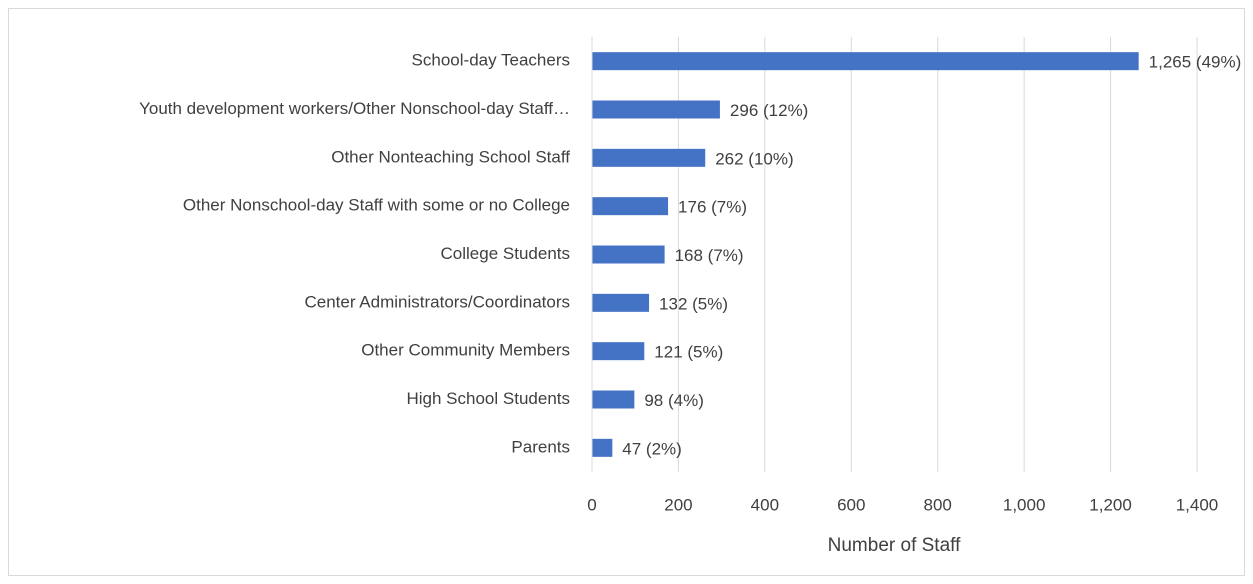 The image size is (1253, 584). Describe the element at coordinates (1024, 504) in the screenshot. I see `x-tick-label: 1,000` at that location.